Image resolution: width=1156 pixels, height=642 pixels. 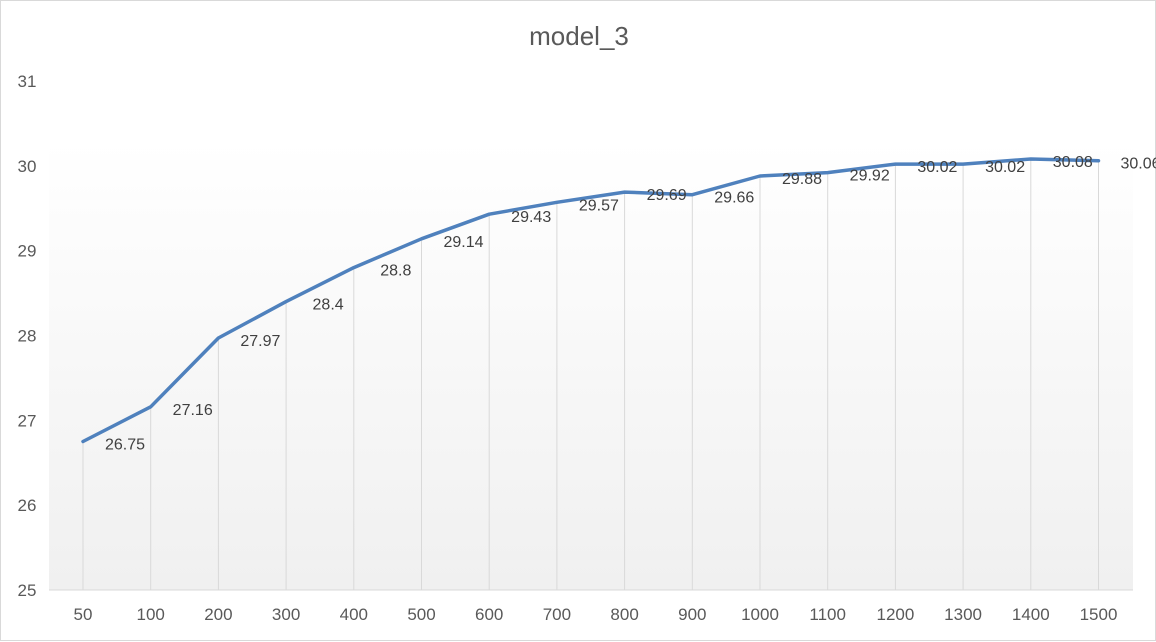 I want to click on y-tick-label: 30, so click(x=27, y=166).